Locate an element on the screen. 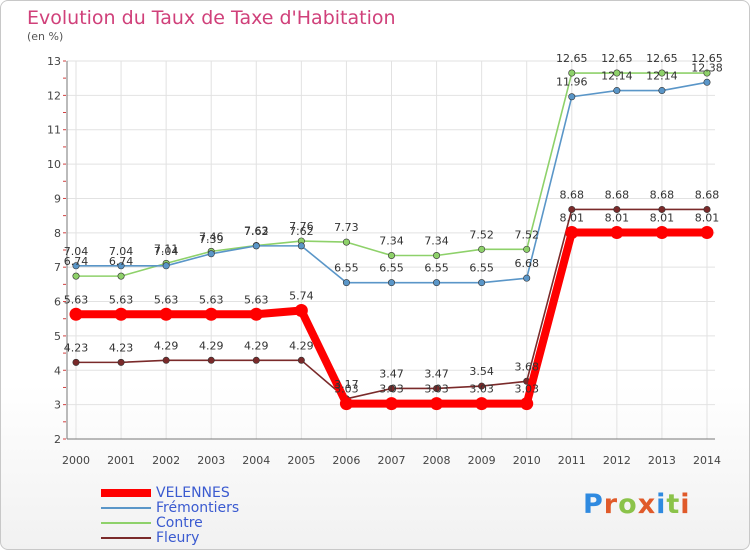 The height and width of the screenshot is (550, 750). logo-letter: r is located at coordinates (611, 504).